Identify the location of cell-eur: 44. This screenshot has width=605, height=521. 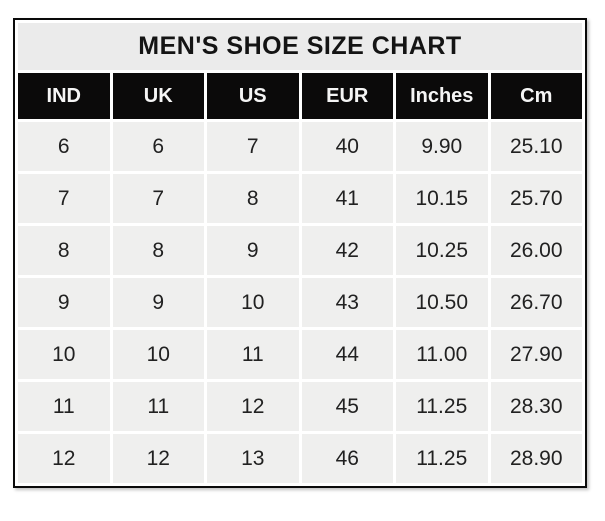
(347, 354).